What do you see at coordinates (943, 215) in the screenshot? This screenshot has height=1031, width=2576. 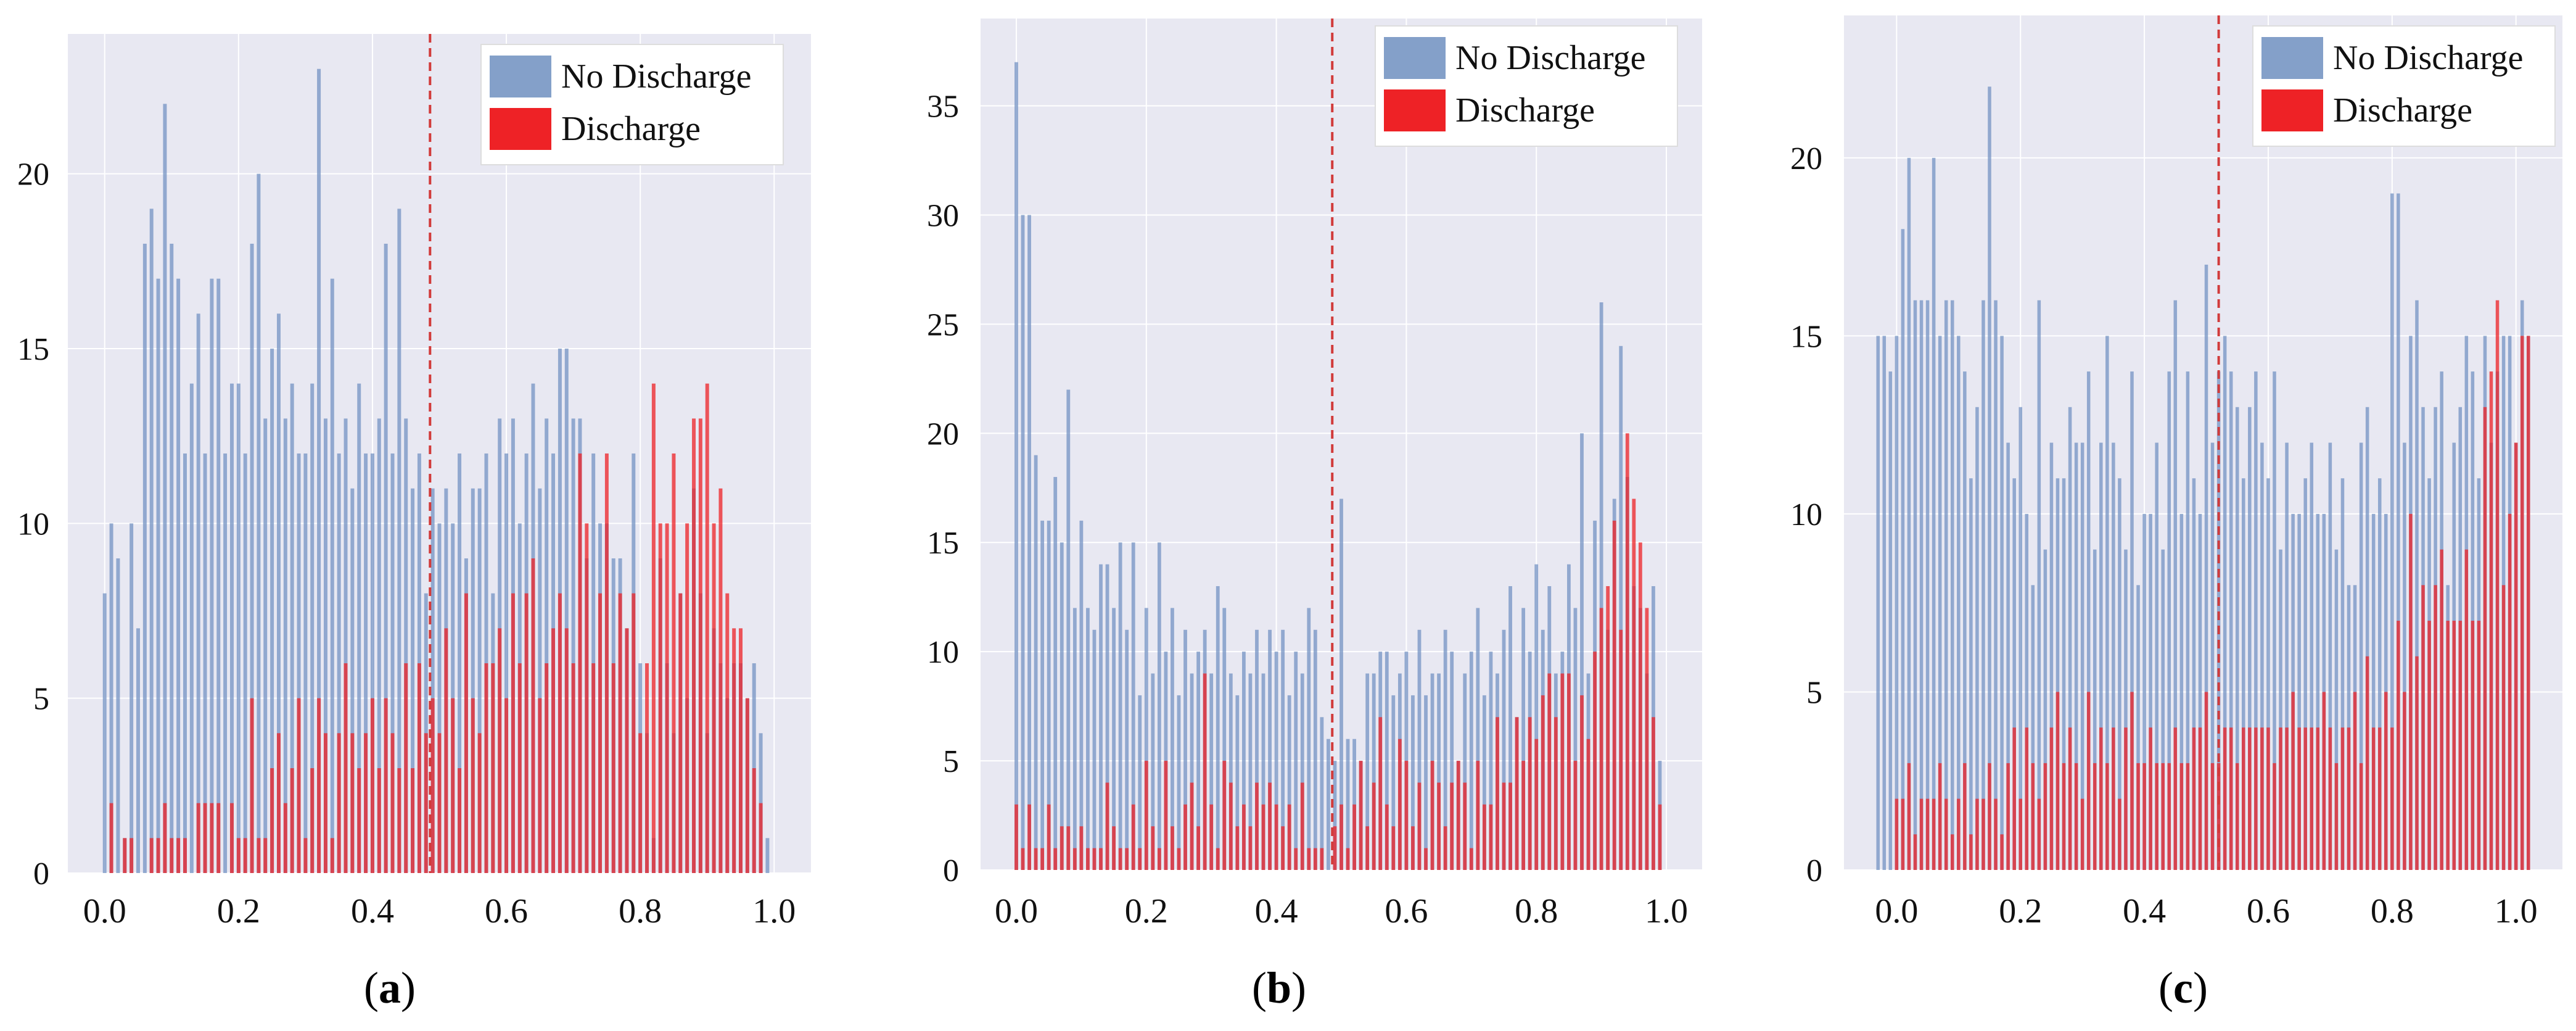 I see `y-tick-label-b-6: 30` at bounding box center [943, 215].